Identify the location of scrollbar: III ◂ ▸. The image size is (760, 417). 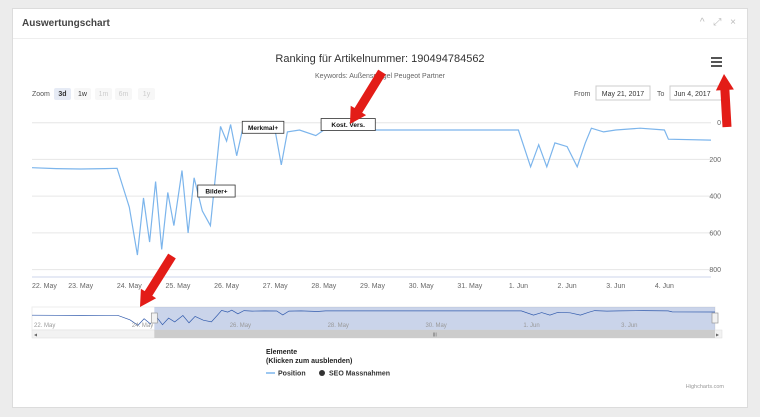
(377, 334).